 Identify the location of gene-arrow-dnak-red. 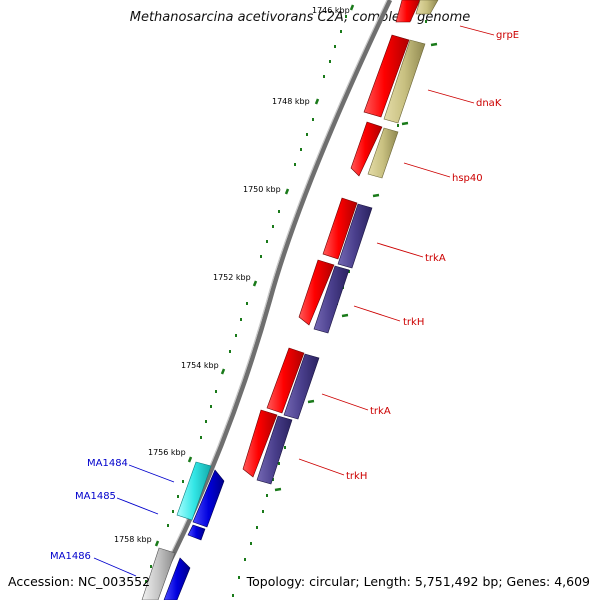
(386, 76).